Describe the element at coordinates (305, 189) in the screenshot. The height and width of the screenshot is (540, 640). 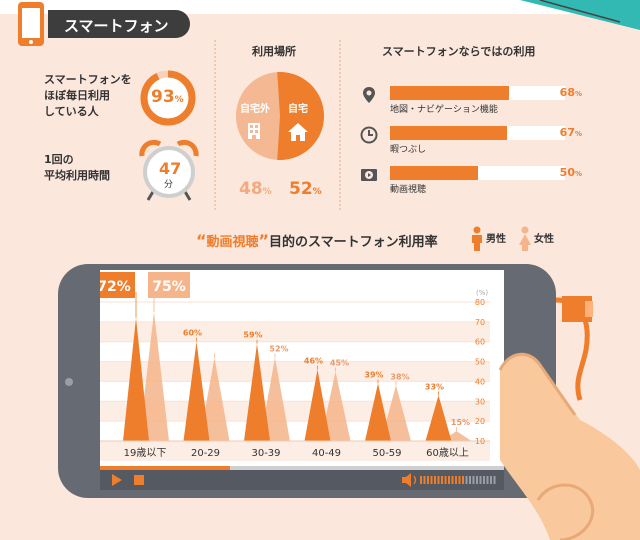
I see `home-percent: 52%` at that location.